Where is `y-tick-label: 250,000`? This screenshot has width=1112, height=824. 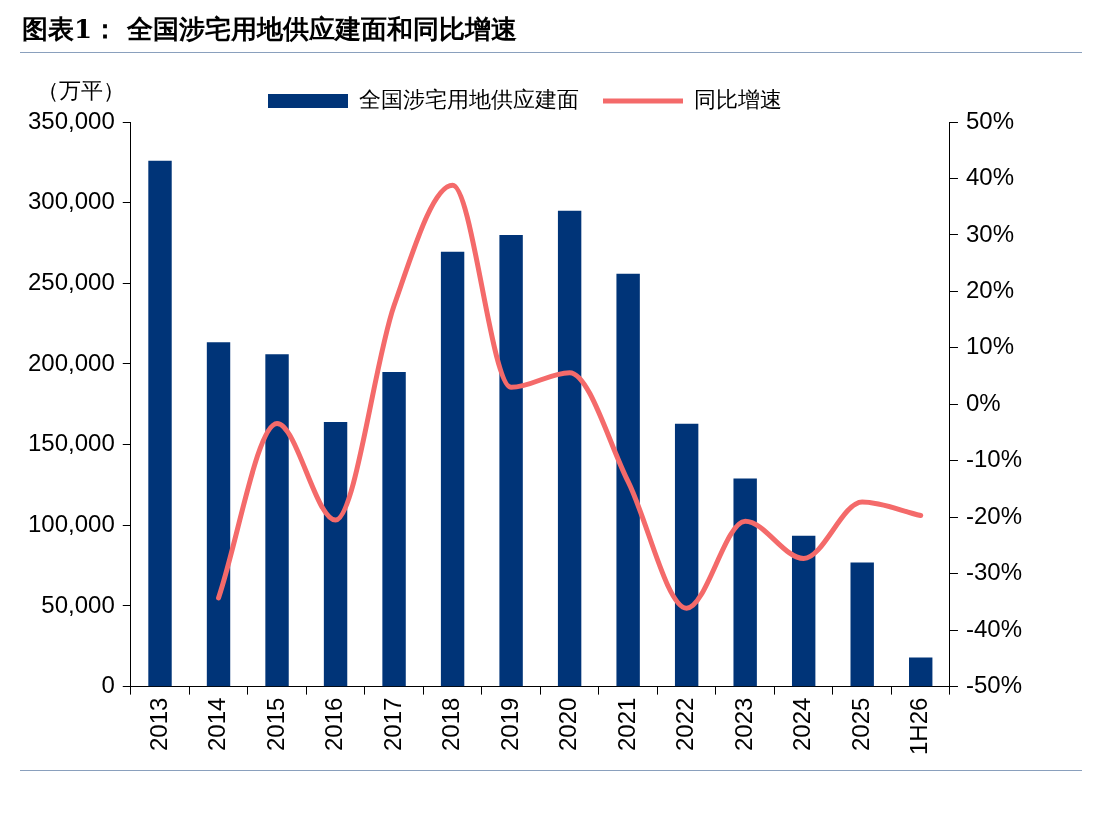
y-tick-label: 250,000 is located at coordinates (71, 281).